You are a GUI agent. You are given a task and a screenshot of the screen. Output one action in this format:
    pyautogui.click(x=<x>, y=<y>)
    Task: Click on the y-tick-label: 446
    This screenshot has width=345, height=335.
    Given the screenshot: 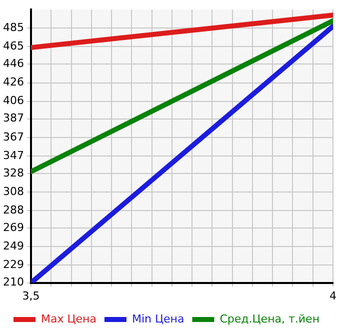 What is the action you would take?
    pyautogui.click(x=13, y=63)
    